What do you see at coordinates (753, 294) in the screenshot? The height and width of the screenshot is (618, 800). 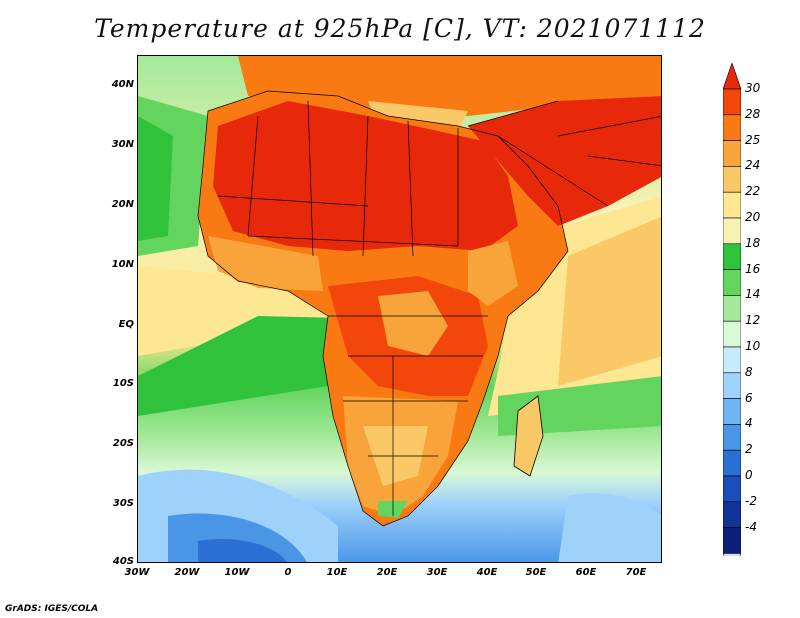 I see `colorbar-label: 14` at bounding box center [753, 294].